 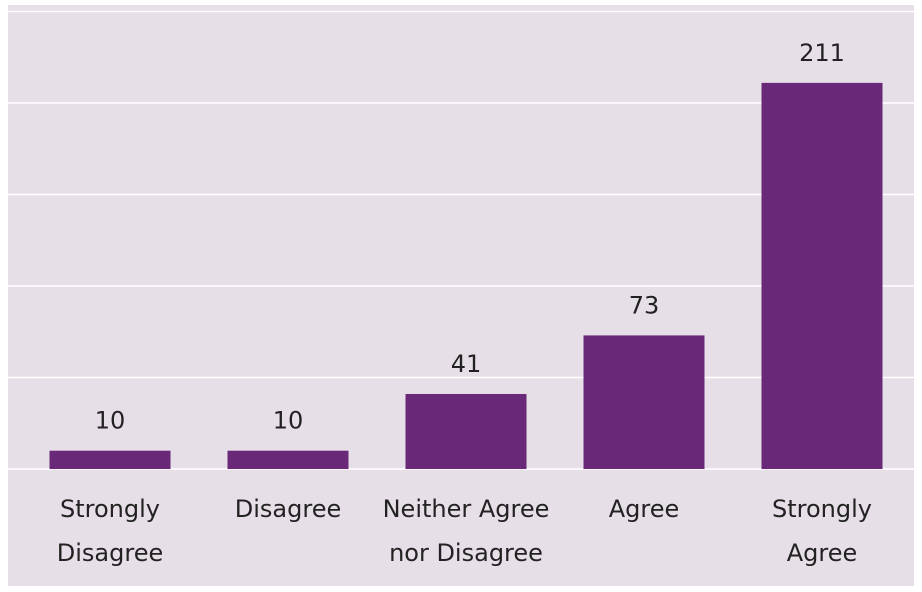 What do you see at coordinates (110, 509) in the screenshot?
I see `category-label-0-0: Strongly` at bounding box center [110, 509].